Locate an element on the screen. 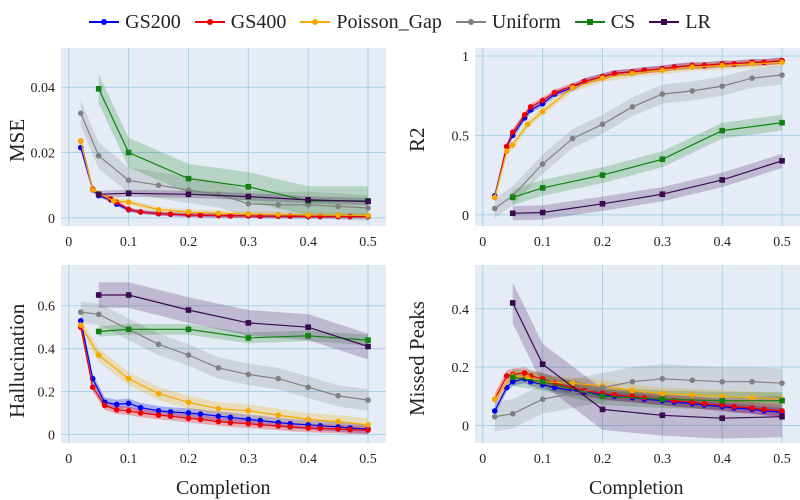  confidence-band-lr is located at coordinates (647, 187).